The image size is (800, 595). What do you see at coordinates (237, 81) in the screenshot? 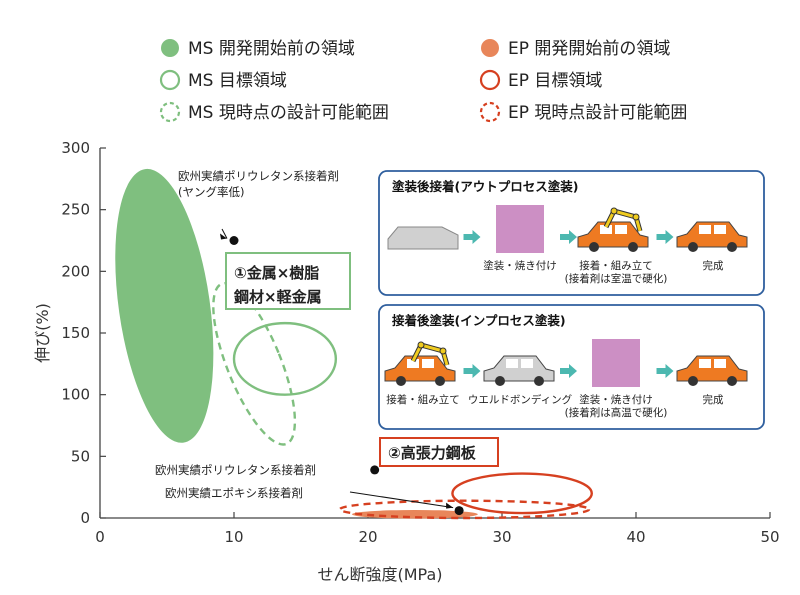
I see `legend-label-1: MS 目標領域` at bounding box center [237, 81].